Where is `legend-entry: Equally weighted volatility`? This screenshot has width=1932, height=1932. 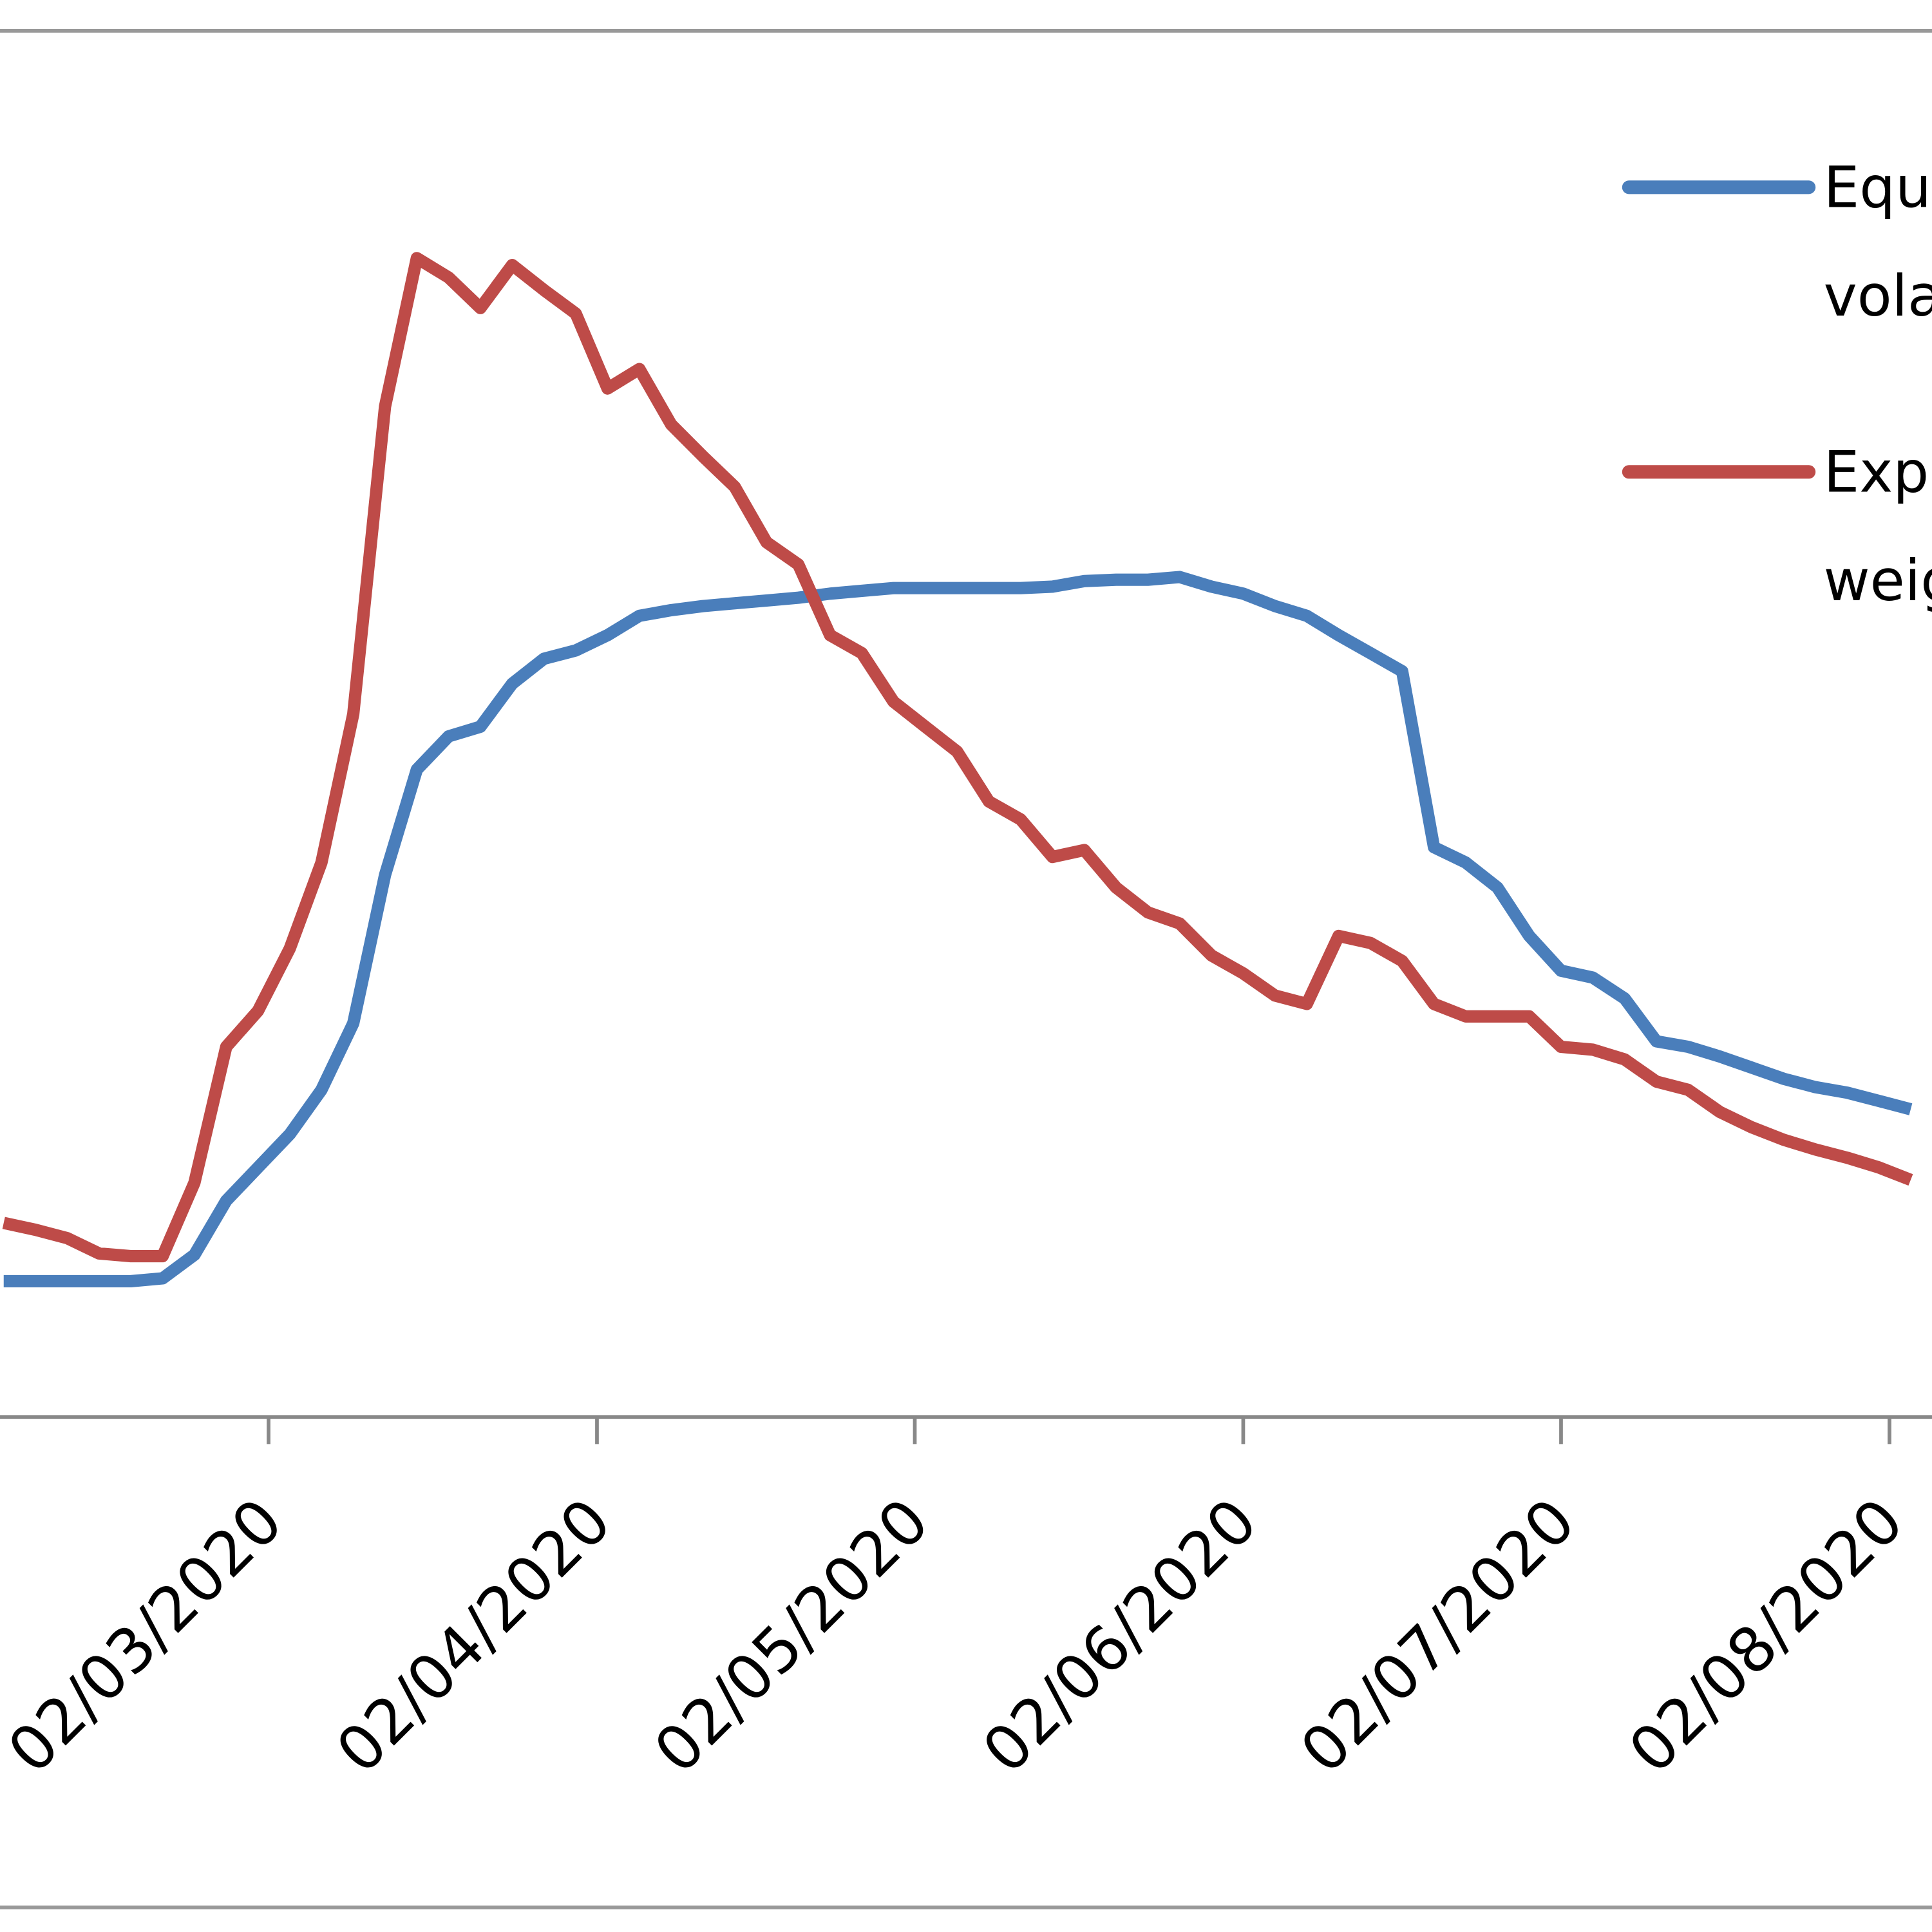 legend-entry: Equally weighted volatility is located at coordinates (1878, 241).